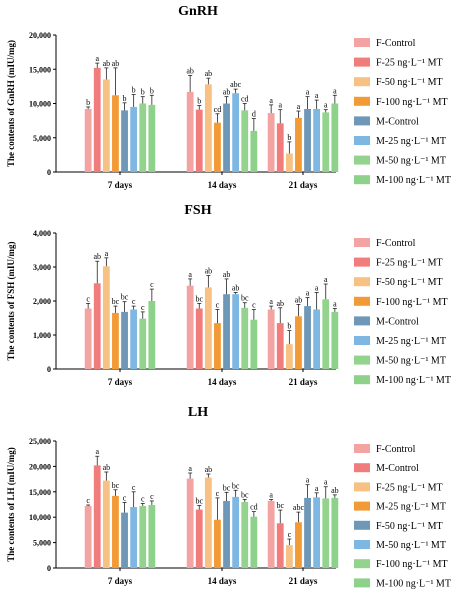 This screenshot has width=474, height=606. I want to click on y-tick-label: 15,000, so click(40, 492).